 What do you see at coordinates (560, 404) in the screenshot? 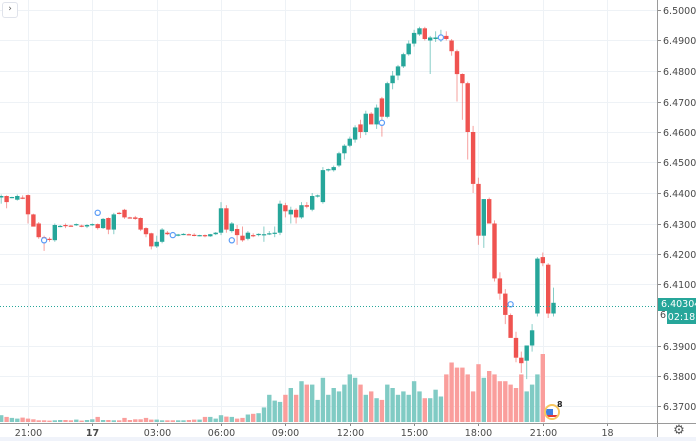
I see `event-count-badge: 8` at bounding box center [560, 404].